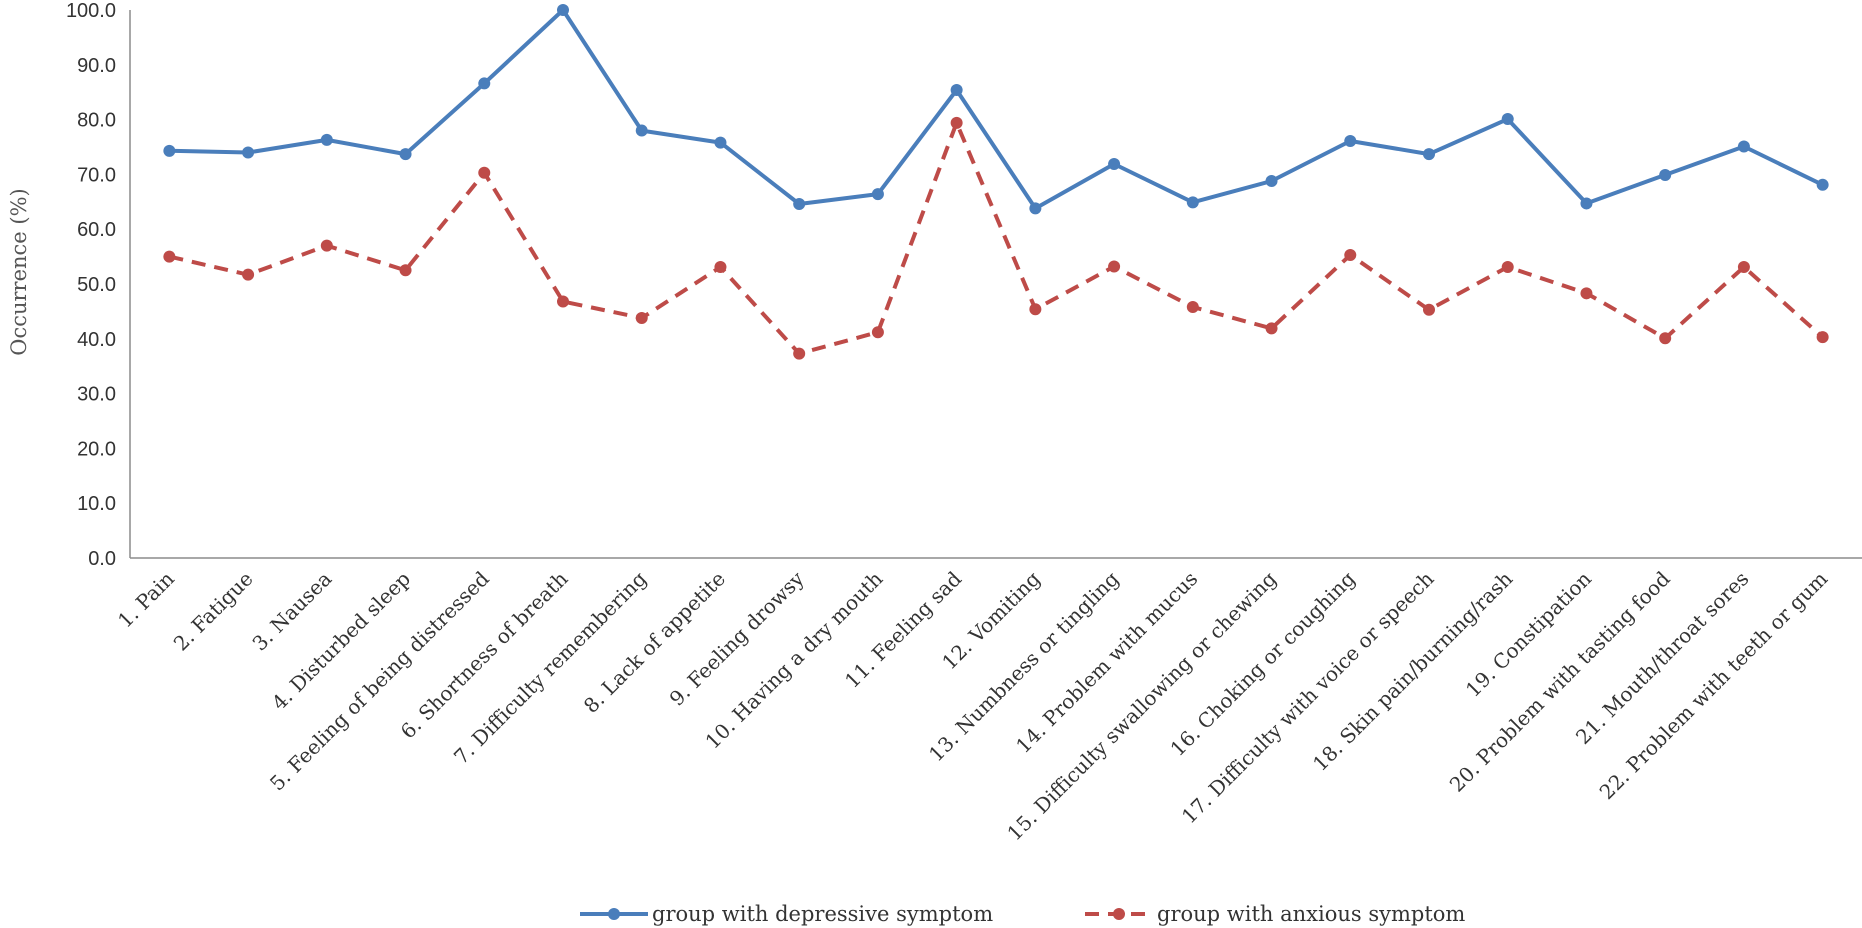  Describe the element at coordinates (146, 599) in the screenshot. I see `x-category-label: 1. Pain` at that location.